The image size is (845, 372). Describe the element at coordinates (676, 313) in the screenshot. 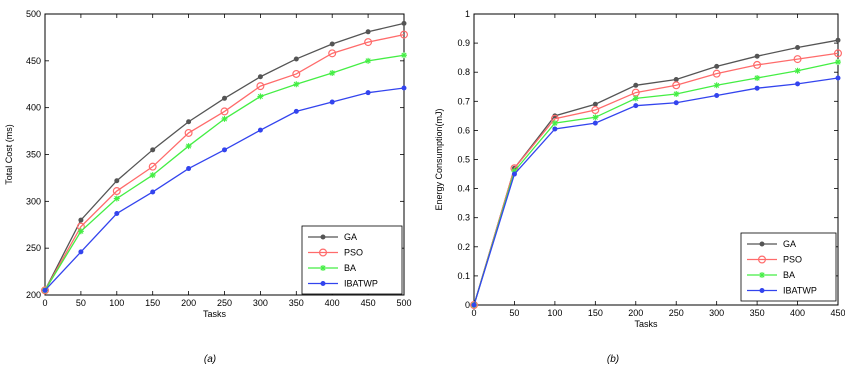

I see `x-tick-label: 250` at that location.